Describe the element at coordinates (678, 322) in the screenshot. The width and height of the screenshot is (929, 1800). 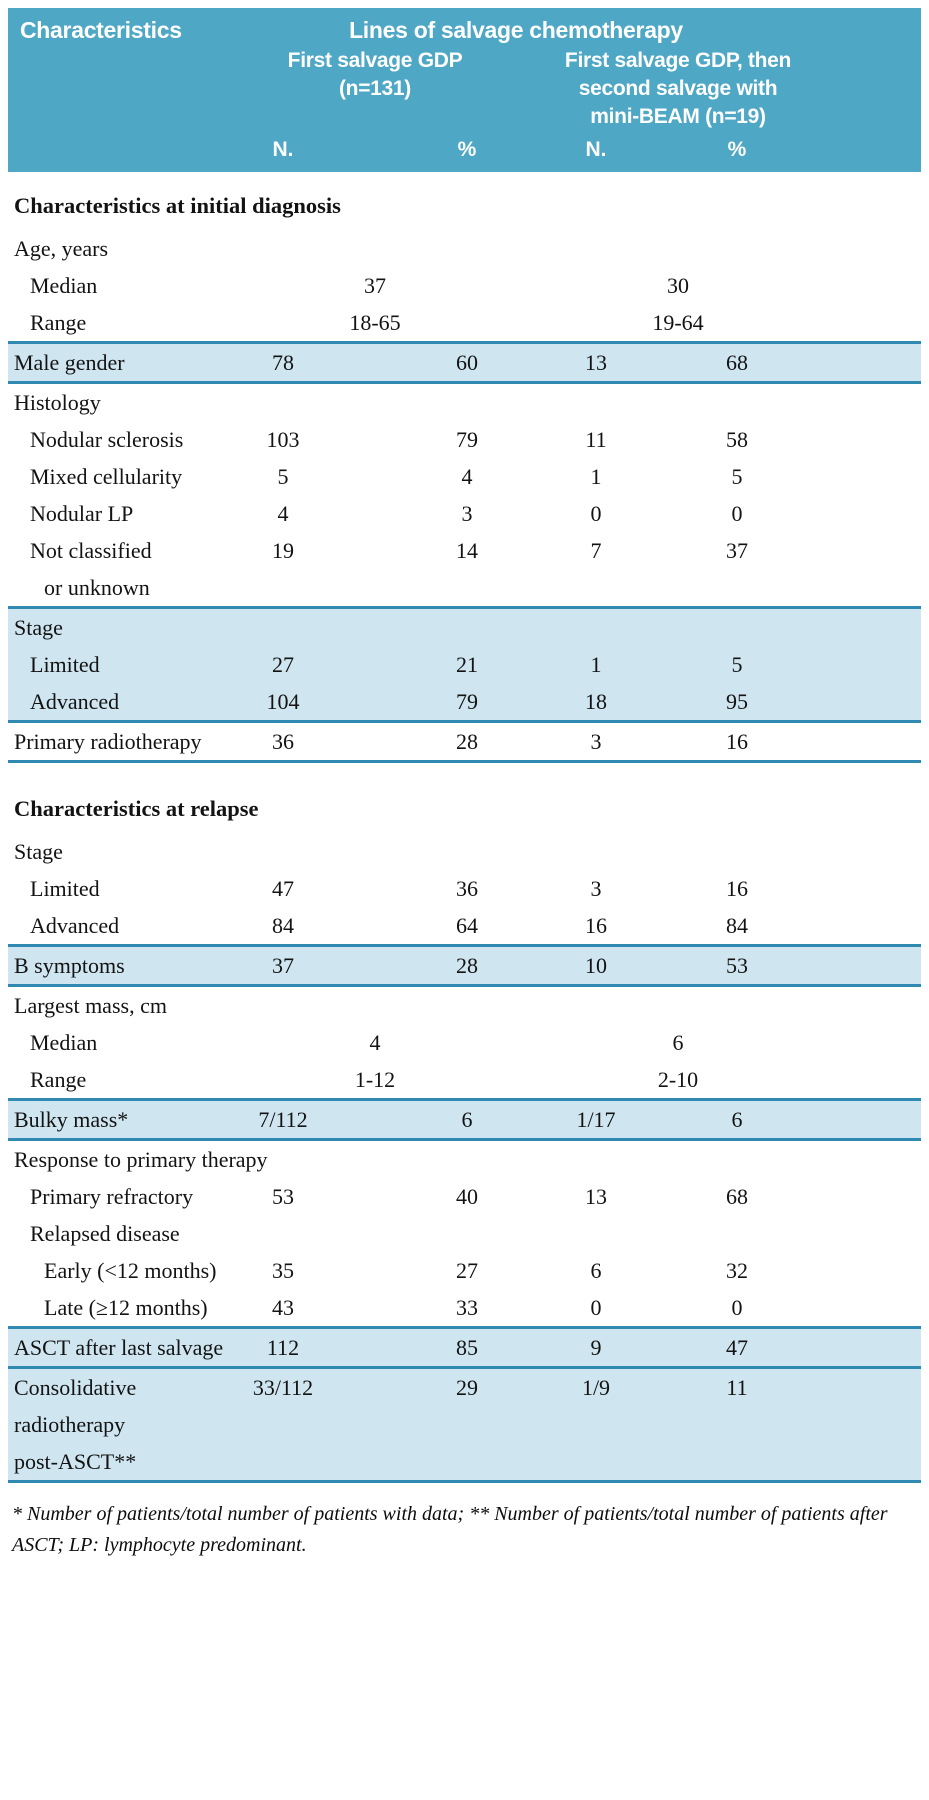
I see `value-cell-span: 19-64` at that location.